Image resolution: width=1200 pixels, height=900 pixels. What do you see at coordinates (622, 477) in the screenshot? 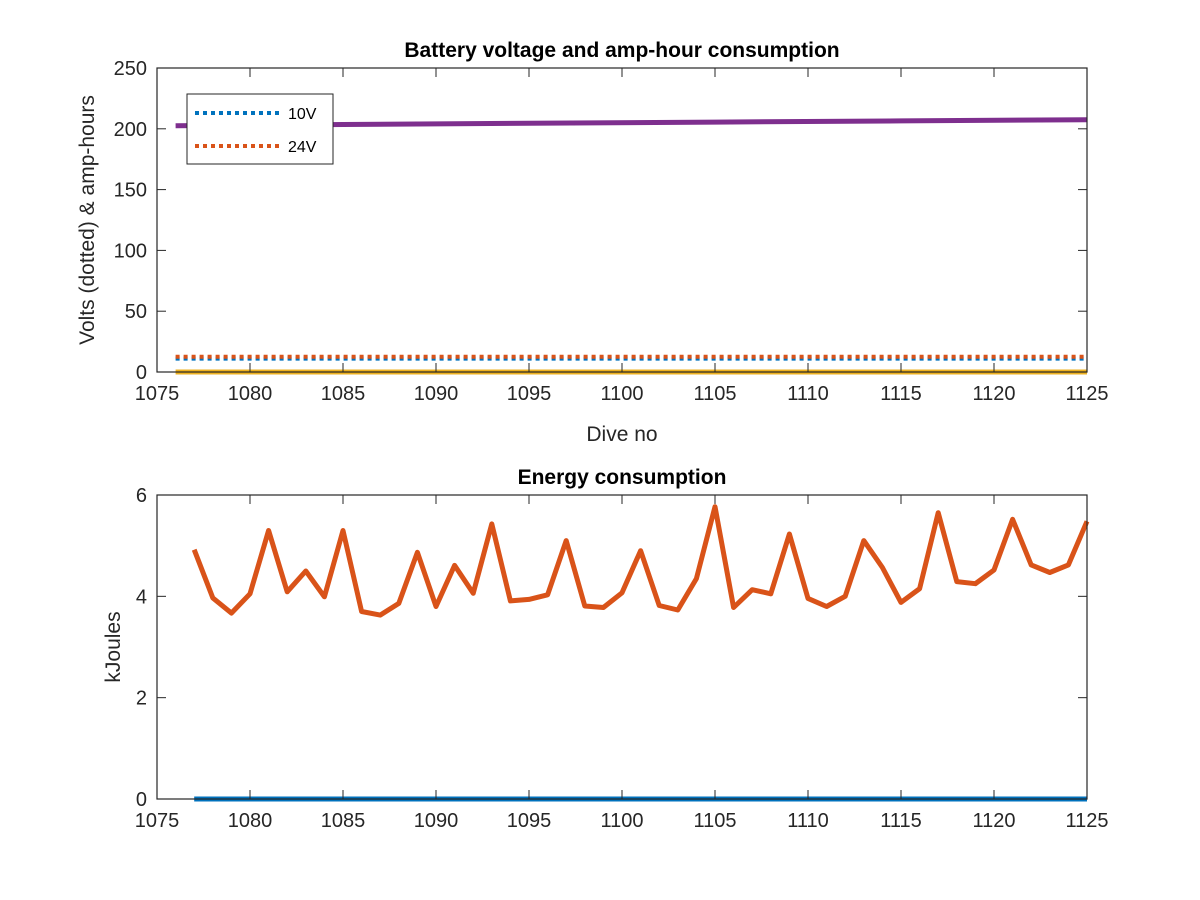
I see `energy-chart-title: Energy consumption` at bounding box center [622, 477].